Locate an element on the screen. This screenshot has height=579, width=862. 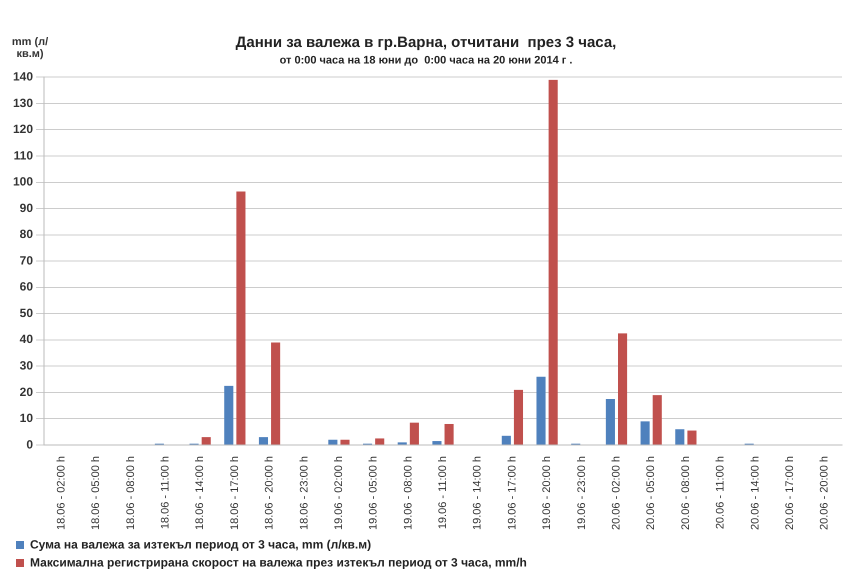
legend-label: Сума на валежа за изтекъл период от 3 часа, mm (л/кв.м) is located at coordinates (201, 544).